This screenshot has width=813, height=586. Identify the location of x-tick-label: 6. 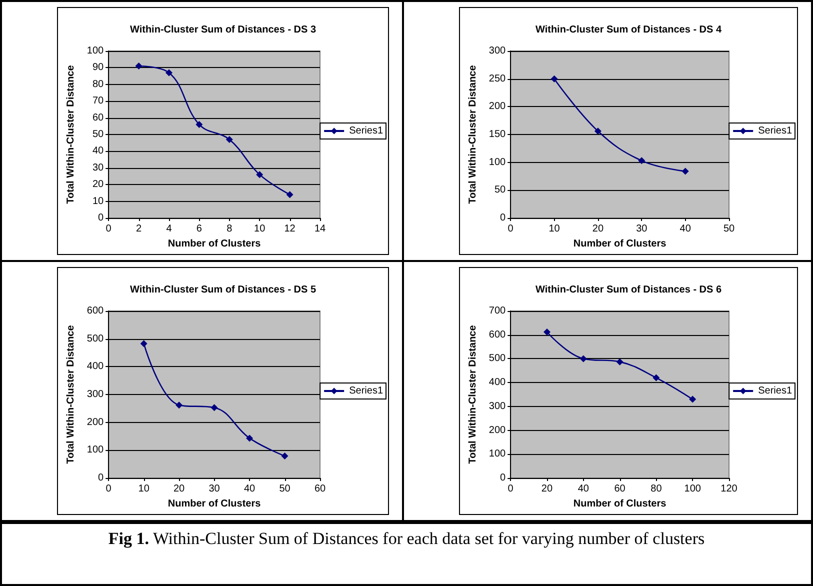
(199, 229).